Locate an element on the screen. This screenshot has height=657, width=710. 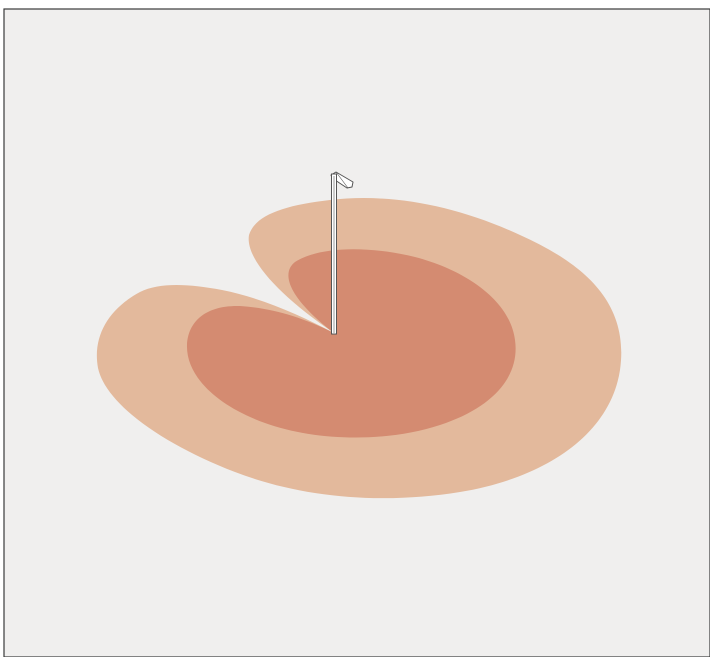
inner-illumination-zone is located at coordinates (351, 343).